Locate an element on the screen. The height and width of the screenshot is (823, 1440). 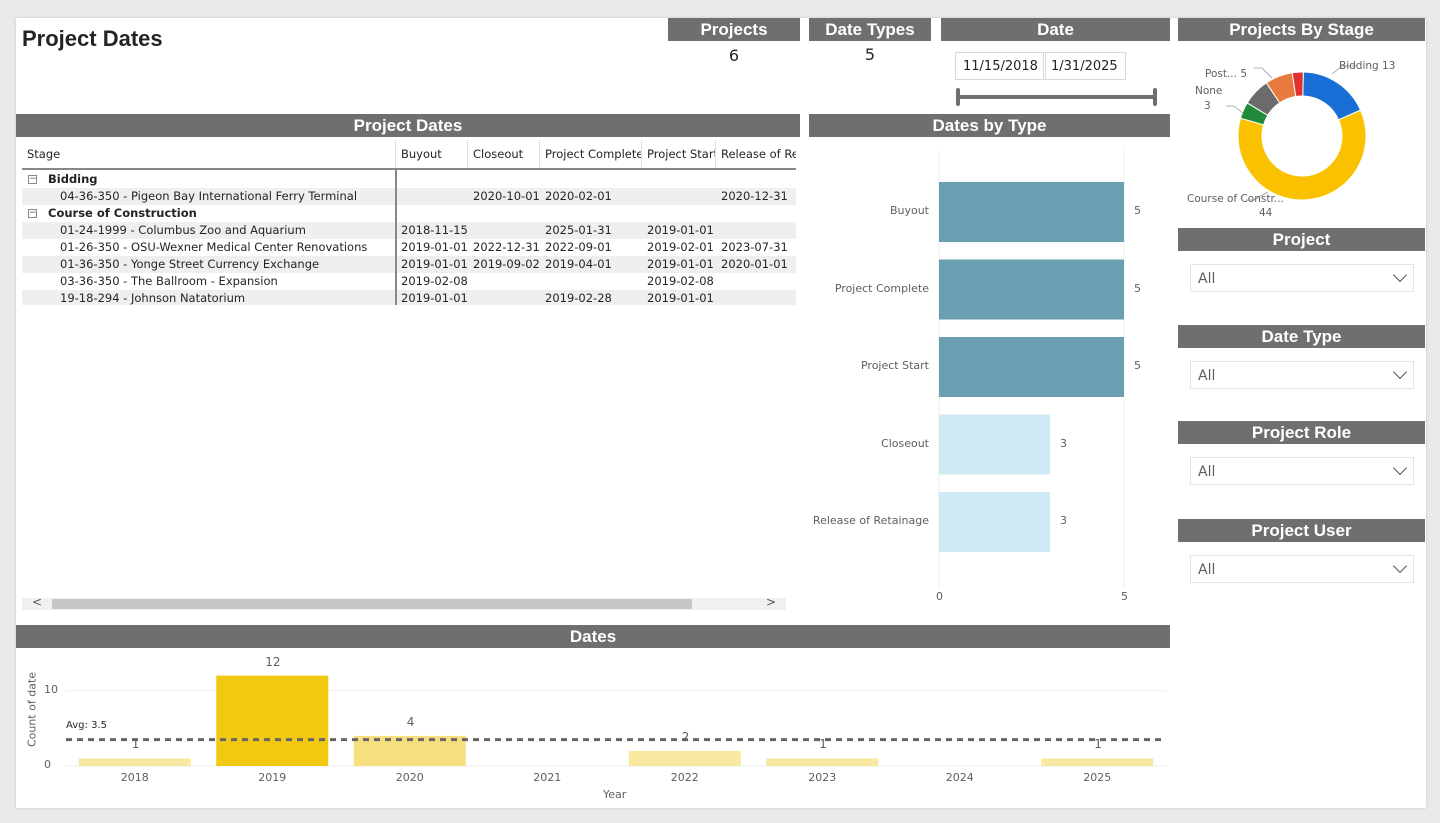
release-date-cell: 2020-01-01 is located at coordinates (754, 264).